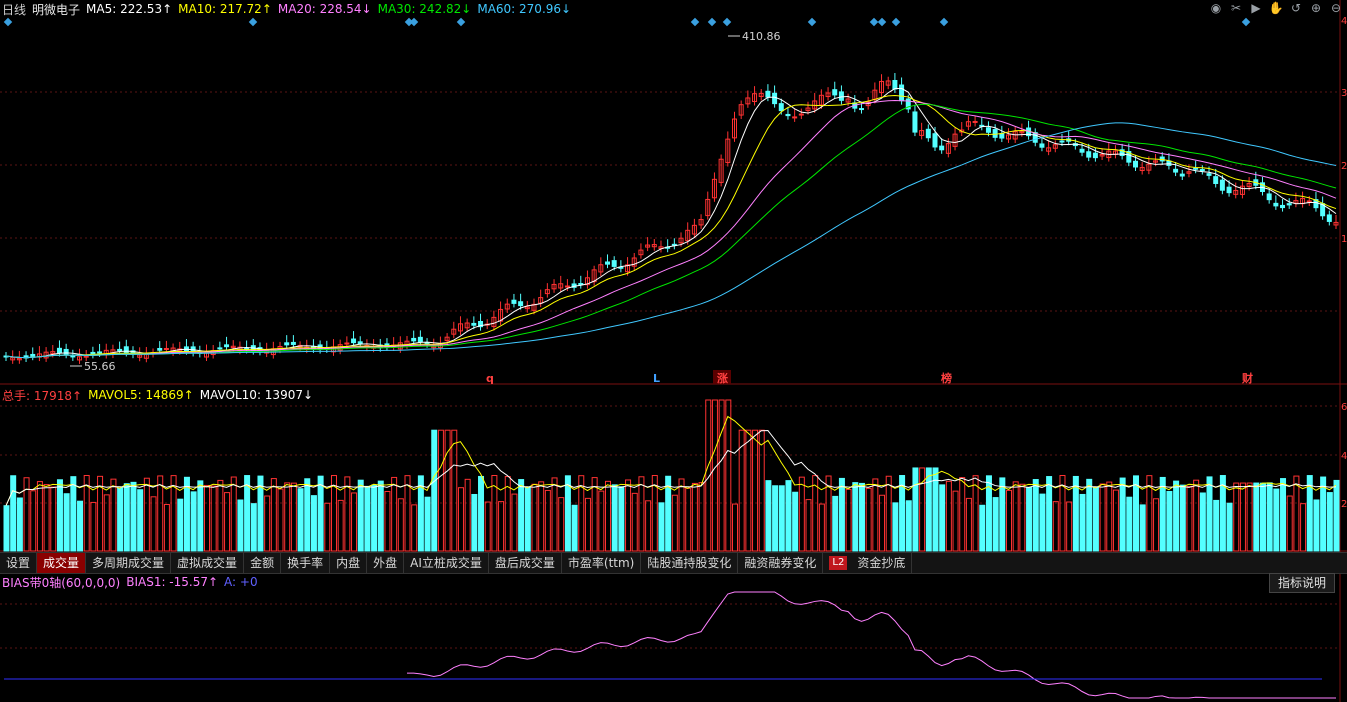 This screenshot has height=702, width=1347. I want to click on tab-l2-fund: 资金抄底, so click(882, 563).